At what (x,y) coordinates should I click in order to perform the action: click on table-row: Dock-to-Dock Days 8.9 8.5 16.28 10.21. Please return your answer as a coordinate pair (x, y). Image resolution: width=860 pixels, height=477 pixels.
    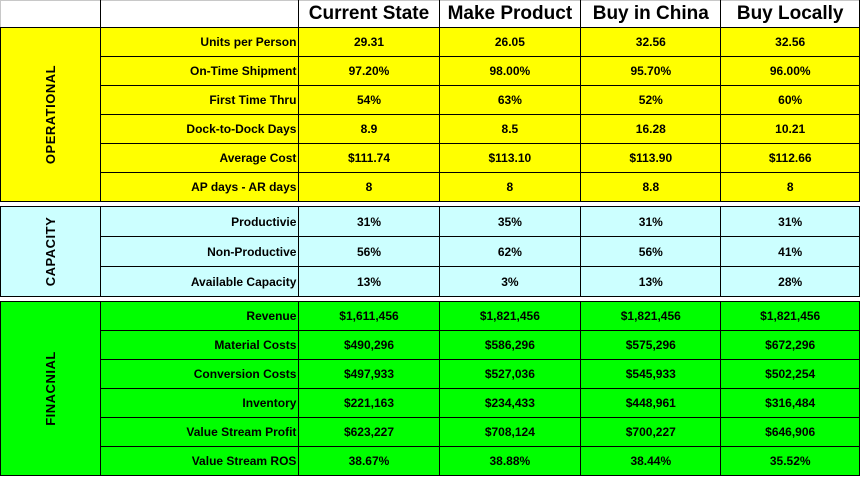
    Looking at the image, I should click on (430, 129).